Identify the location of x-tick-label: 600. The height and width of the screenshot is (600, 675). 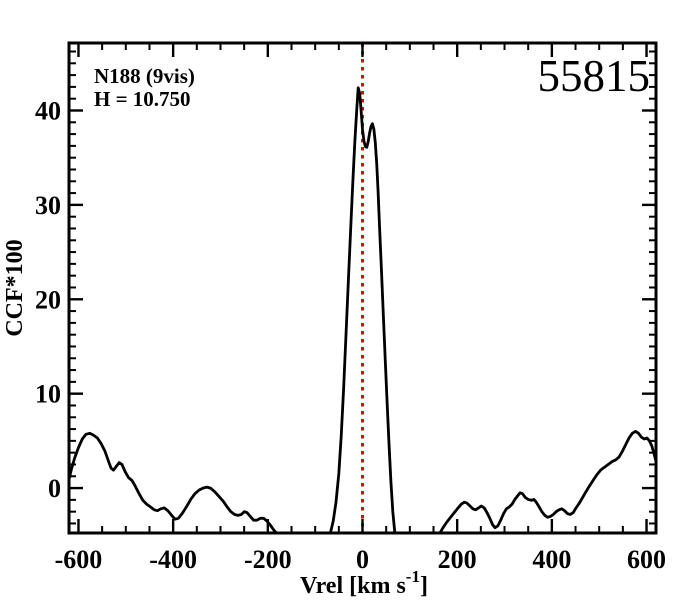
(646, 559).